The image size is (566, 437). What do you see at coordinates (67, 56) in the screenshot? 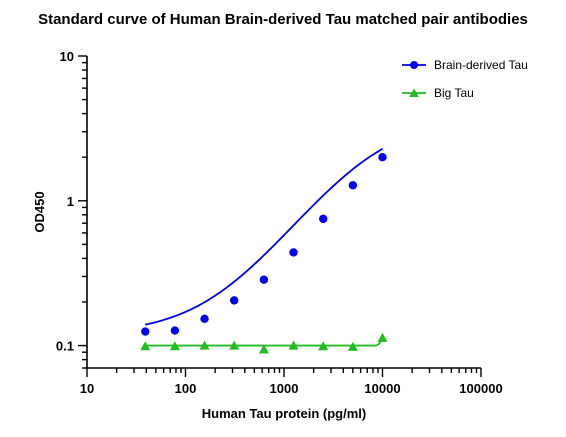
I see `y-tick-label: 10` at bounding box center [67, 56].